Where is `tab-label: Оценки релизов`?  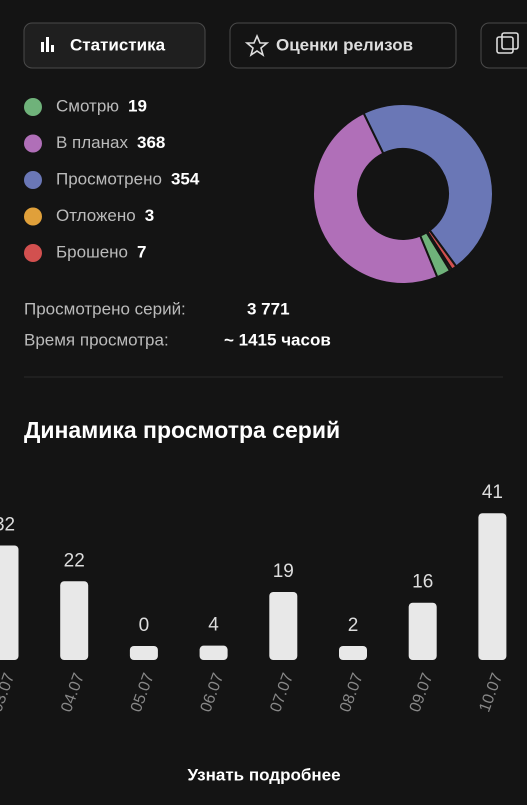 tab-label: Оценки релизов is located at coordinates (344, 44).